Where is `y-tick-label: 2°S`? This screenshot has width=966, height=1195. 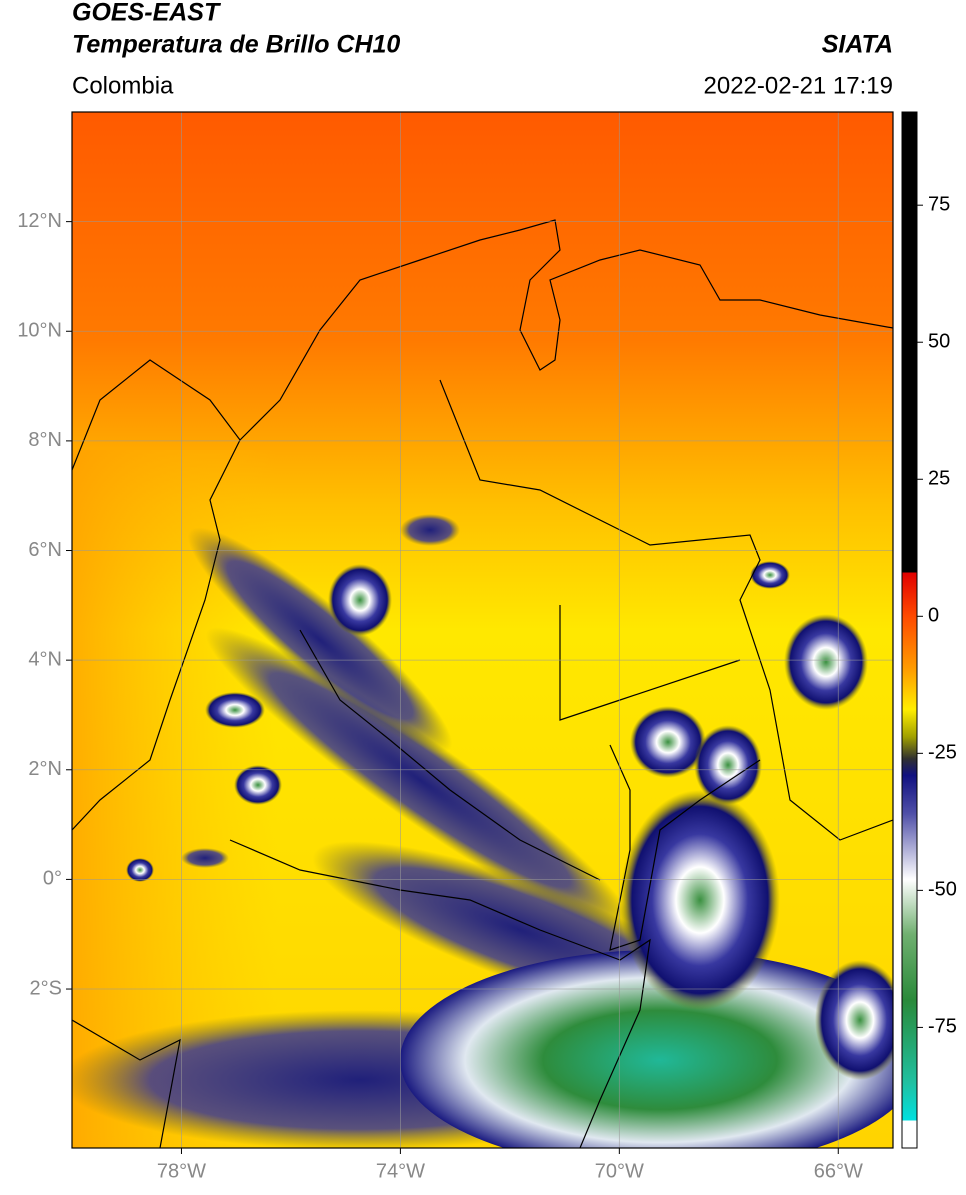
y-tick-label: 2°S is located at coordinates (46, 988).